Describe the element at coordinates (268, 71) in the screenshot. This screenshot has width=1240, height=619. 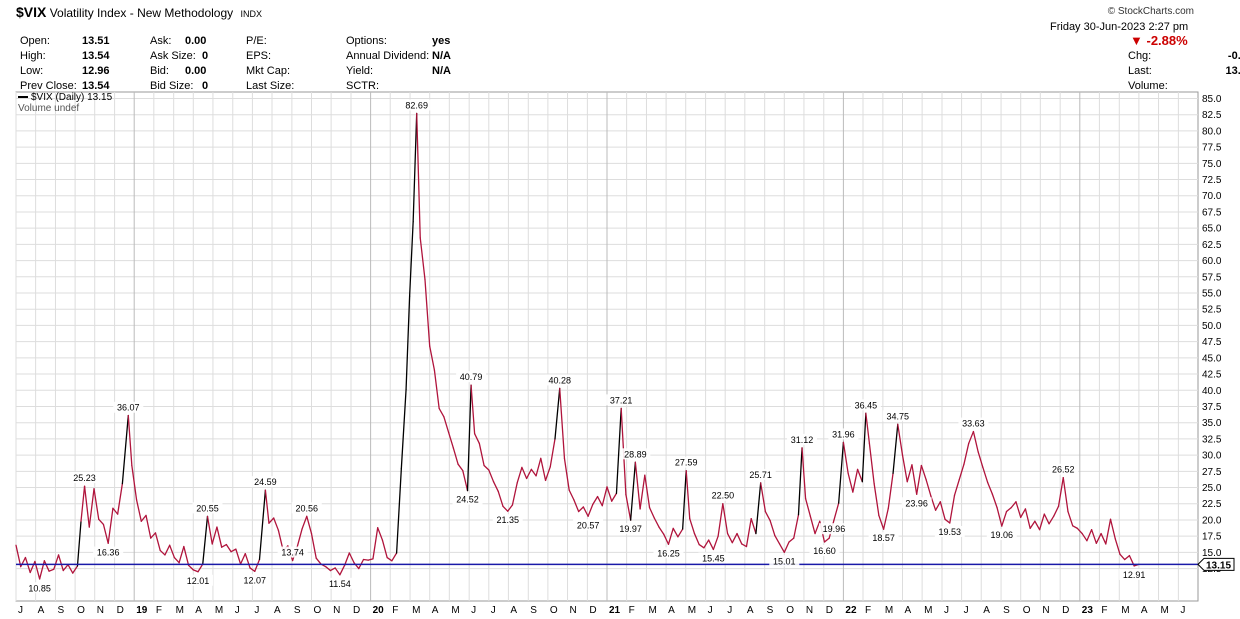
I see `mkt-cap-label: Mkt Cap:` at that location.